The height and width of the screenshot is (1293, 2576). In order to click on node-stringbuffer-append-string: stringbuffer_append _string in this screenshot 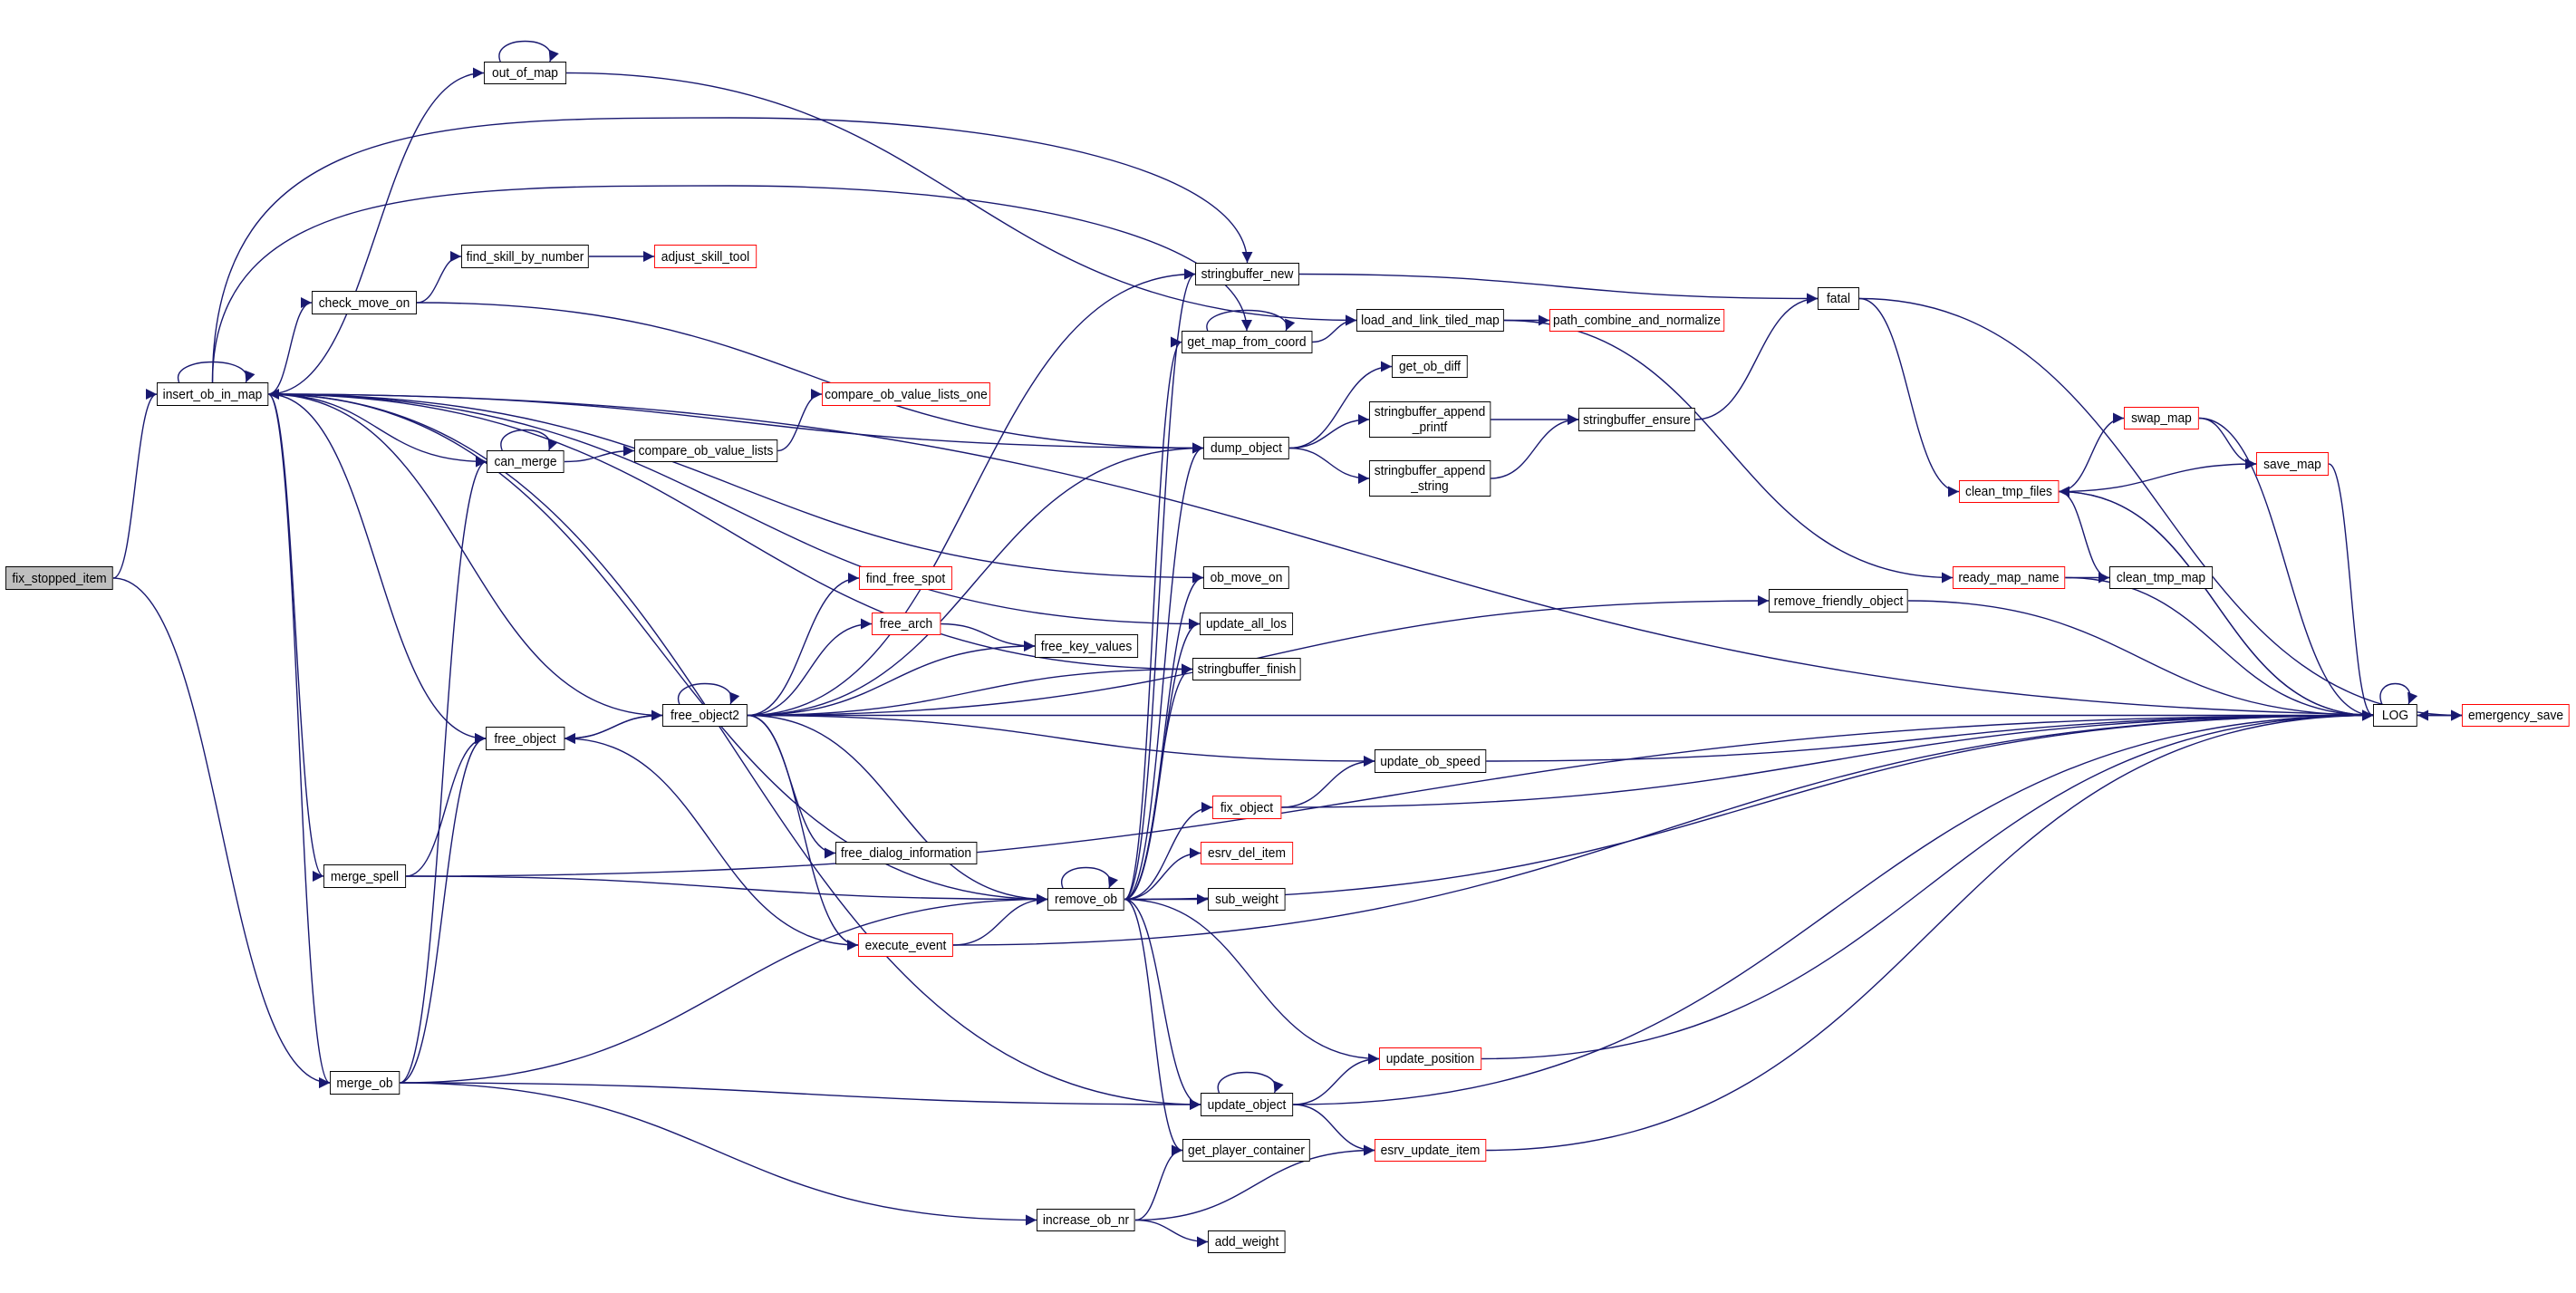, I will do `click(1430, 478)`.